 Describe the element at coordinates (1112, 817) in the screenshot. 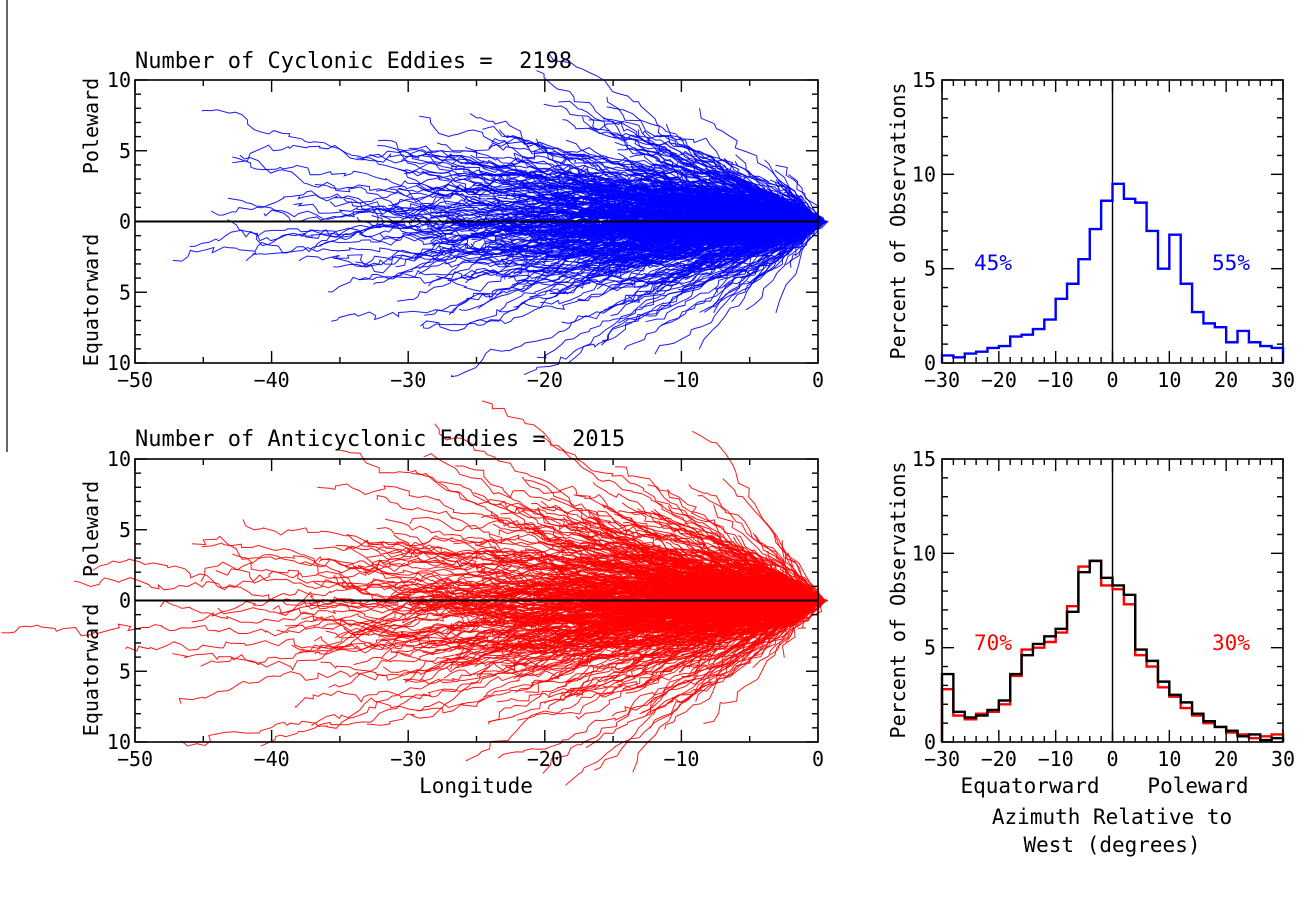

I see `xlabel-line1: Azimuth Relative to` at that location.